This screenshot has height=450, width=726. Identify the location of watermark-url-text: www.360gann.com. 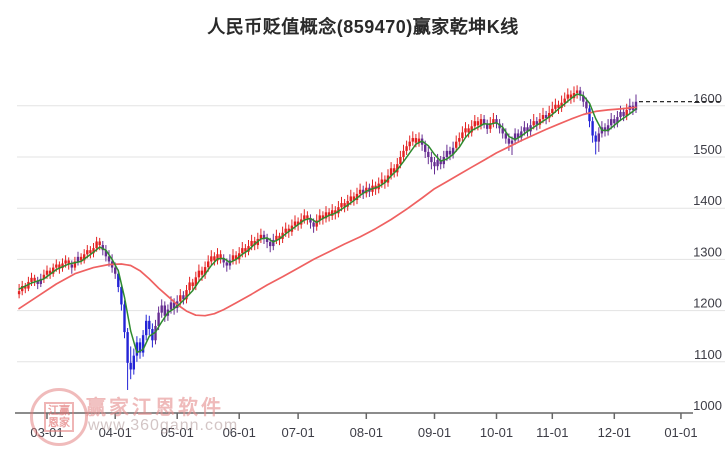
(163, 425).